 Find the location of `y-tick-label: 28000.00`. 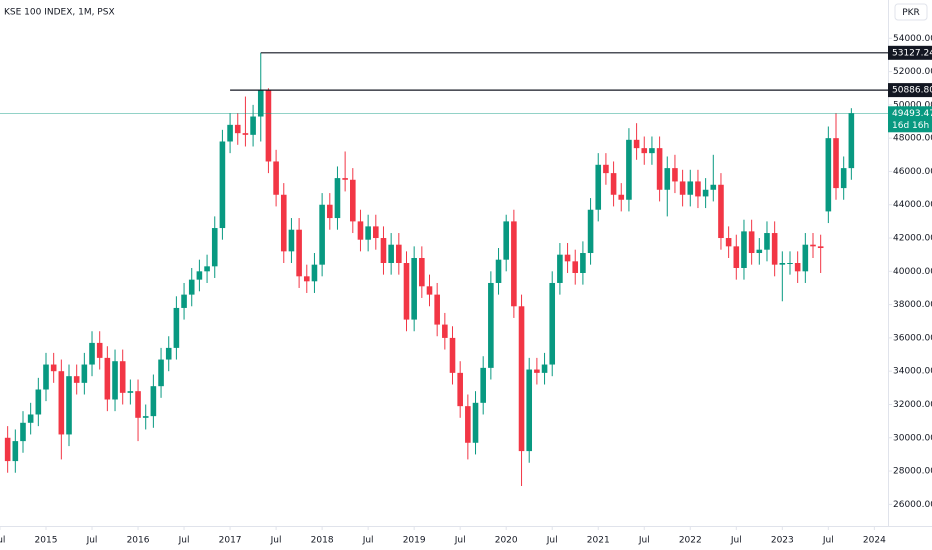

y-tick-label: 28000.00 is located at coordinates (912, 472).